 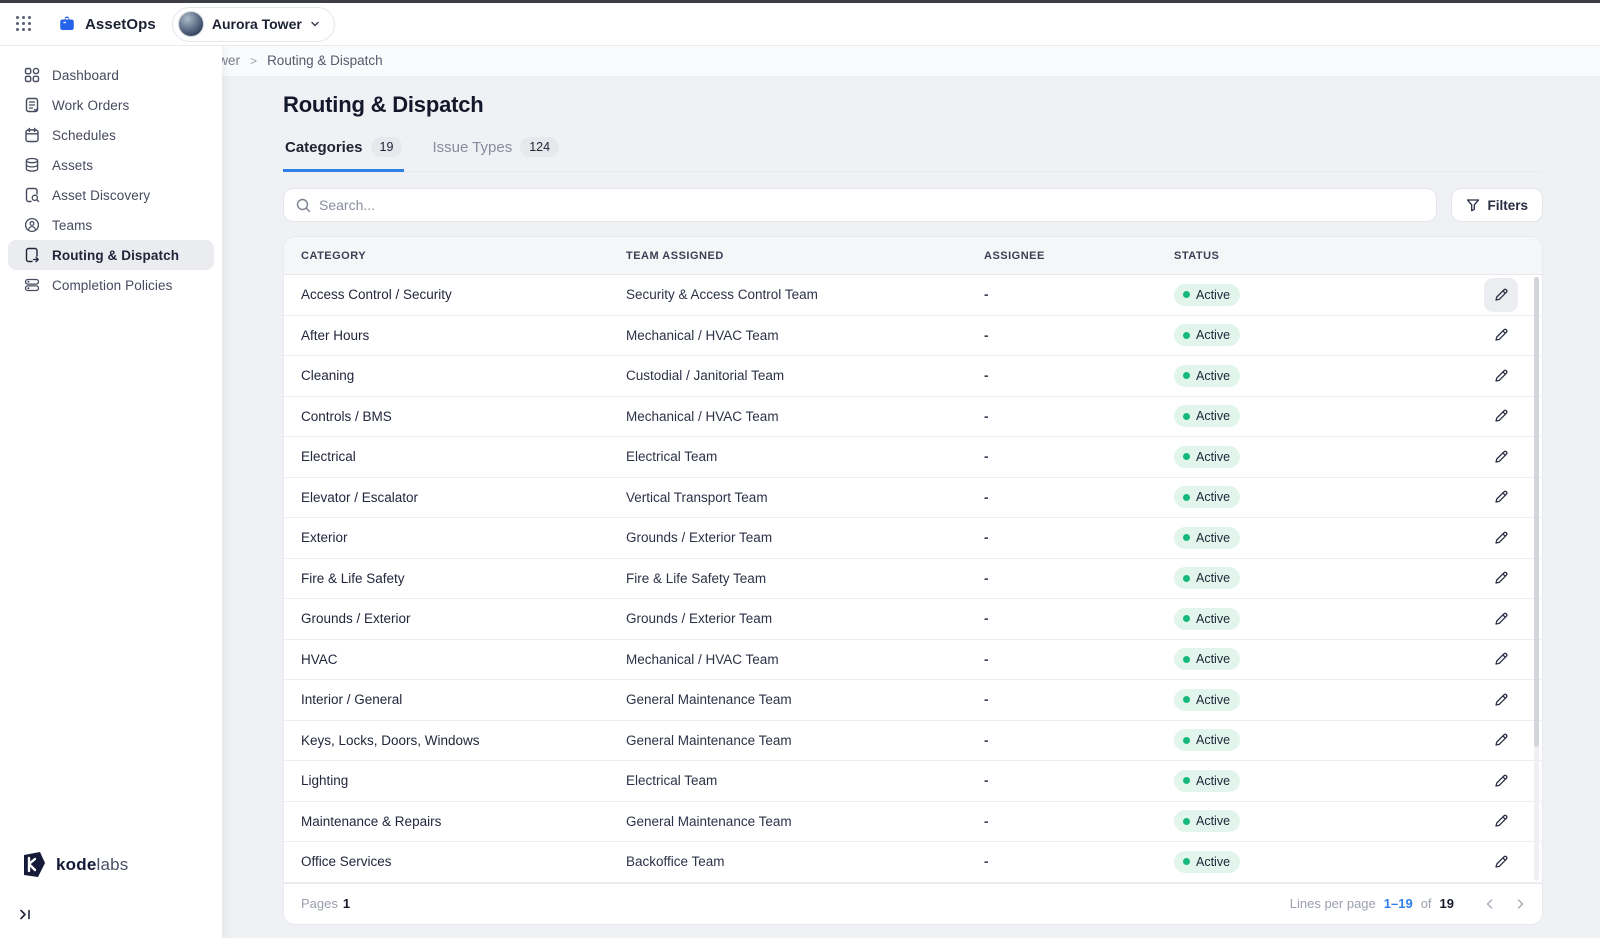 I want to click on tools-row: Filters, so click(x=913, y=205).